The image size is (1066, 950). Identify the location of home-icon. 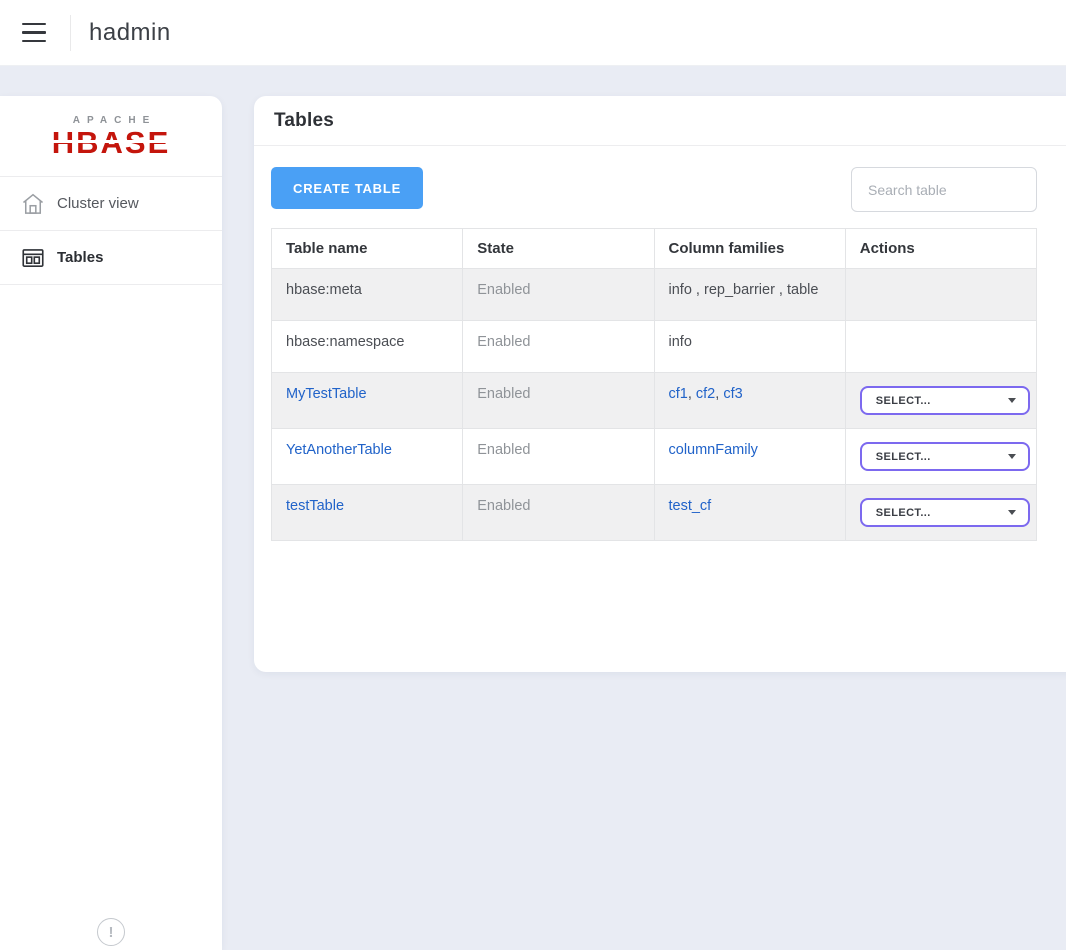
(33, 204).